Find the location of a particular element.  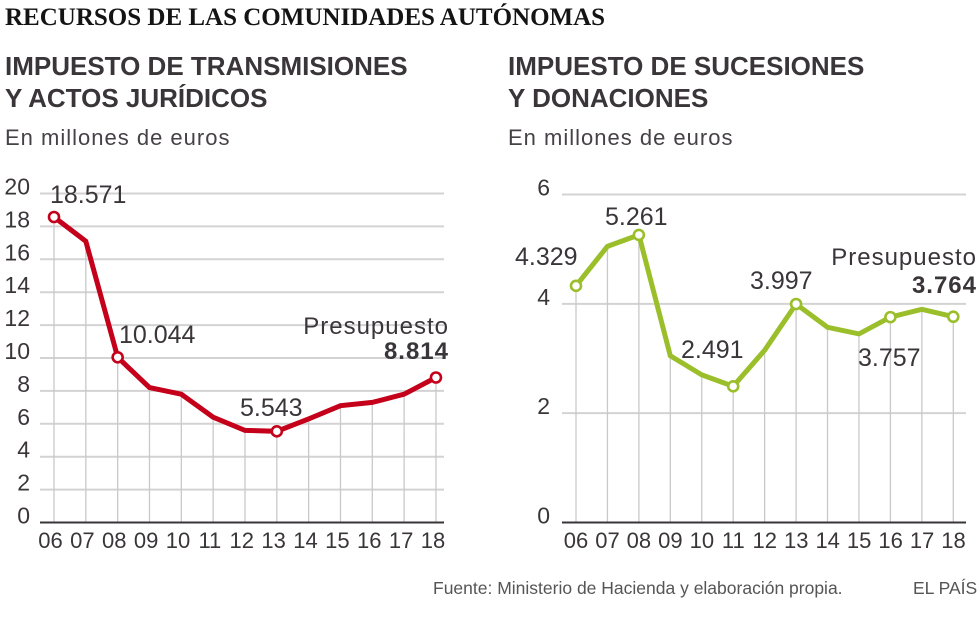

y-tick-label: 20 is located at coordinates (17, 187).